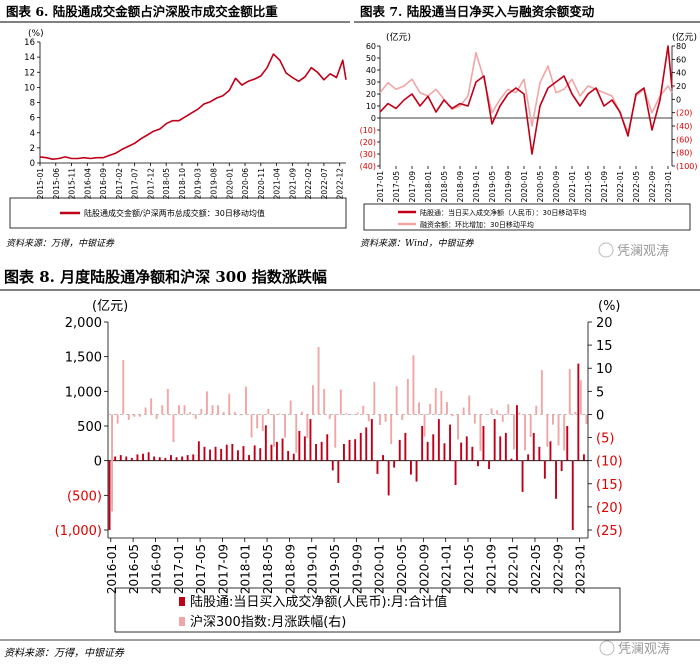 The height and width of the screenshot is (666, 700). I want to click on fig7-legend-label-1: 陆股通：当日买入成交净额（人民币）：30日移动平均, so click(503, 212).